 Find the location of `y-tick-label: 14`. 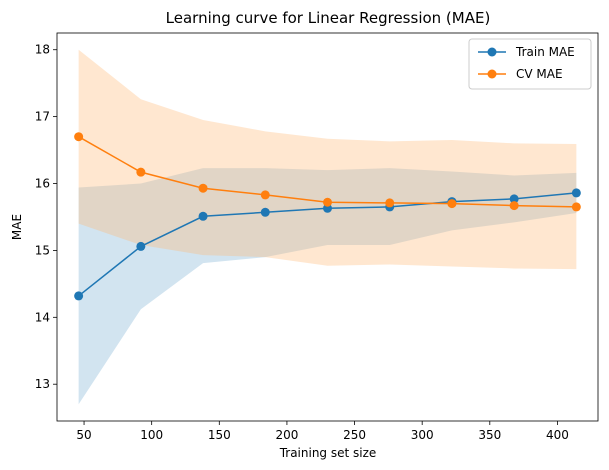

y-tick-label: 14 is located at coordinates (42, 317).